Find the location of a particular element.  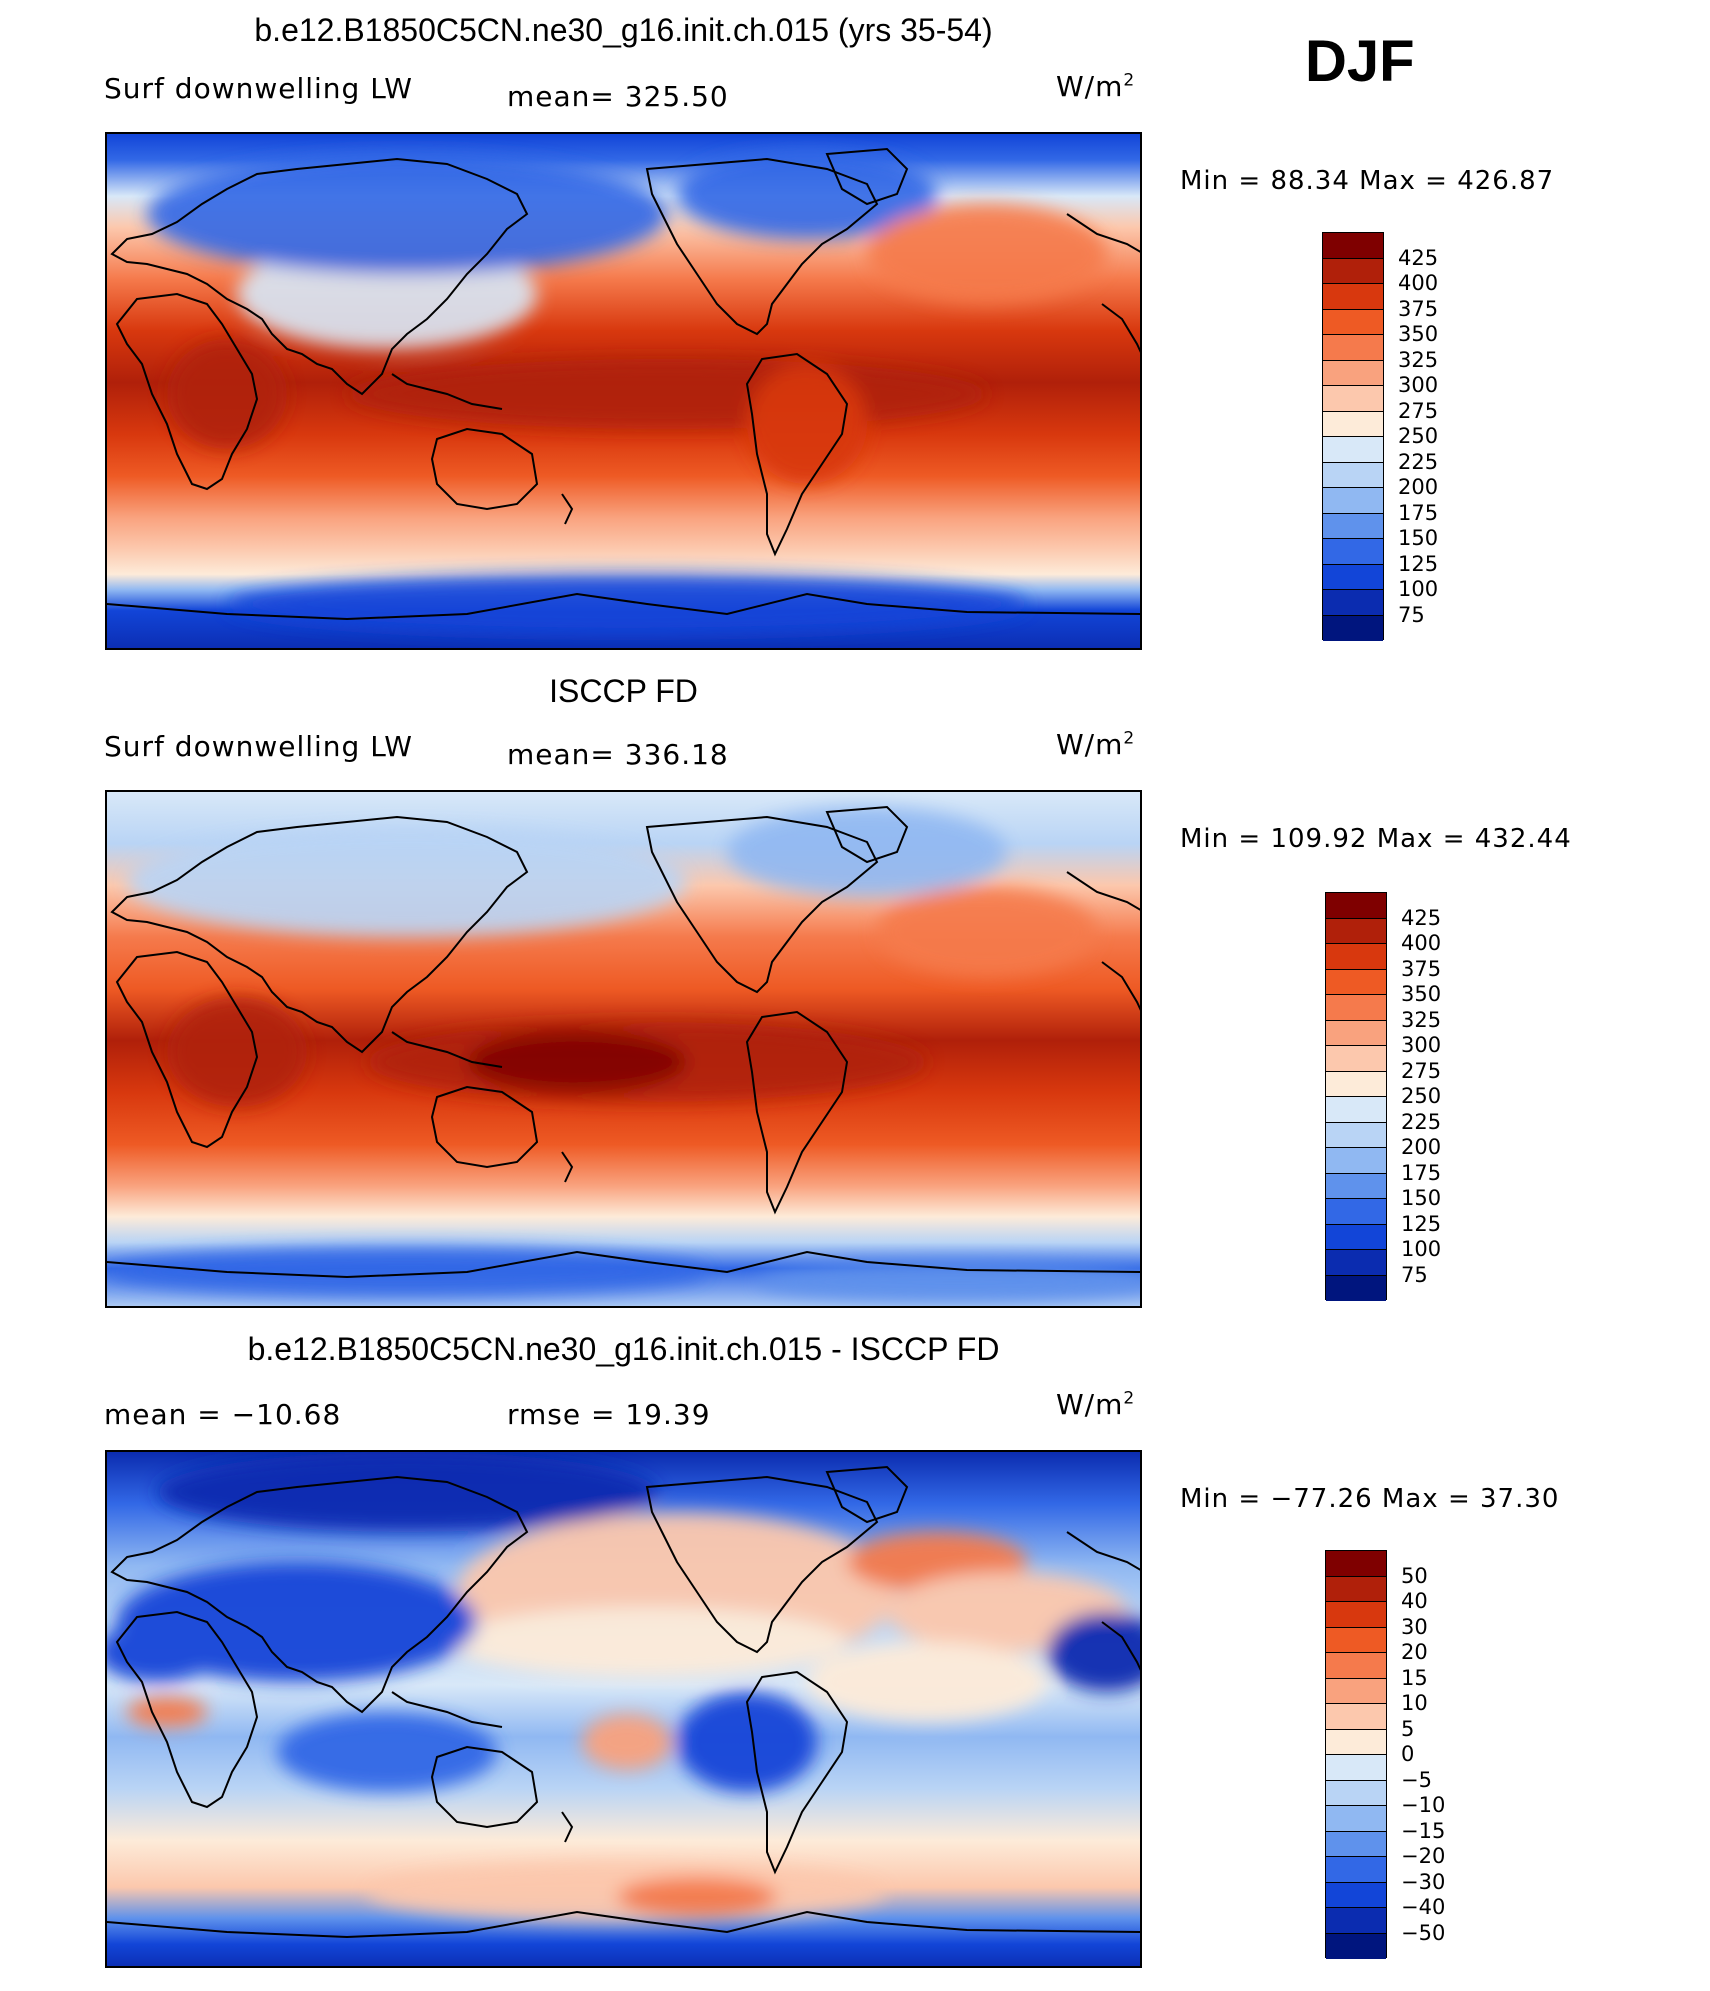

colorbar-tick-label: 10 is located at coordinates (1414, 1703).